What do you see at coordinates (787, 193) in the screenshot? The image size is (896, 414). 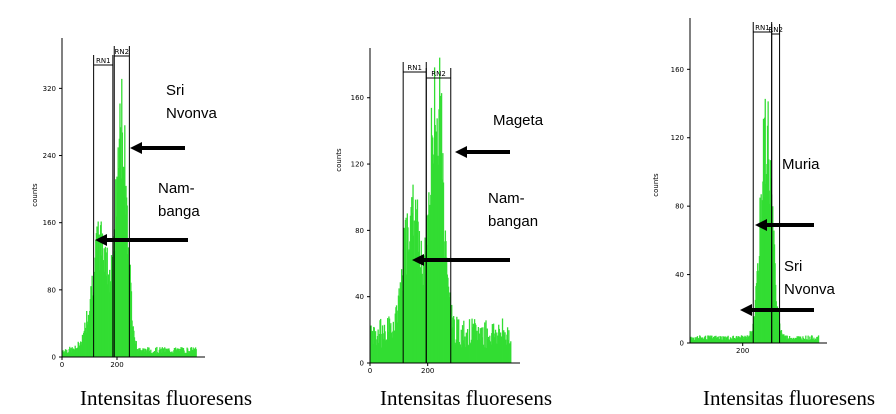 I see `annotation: Muria` at bounding box center [787, 193].